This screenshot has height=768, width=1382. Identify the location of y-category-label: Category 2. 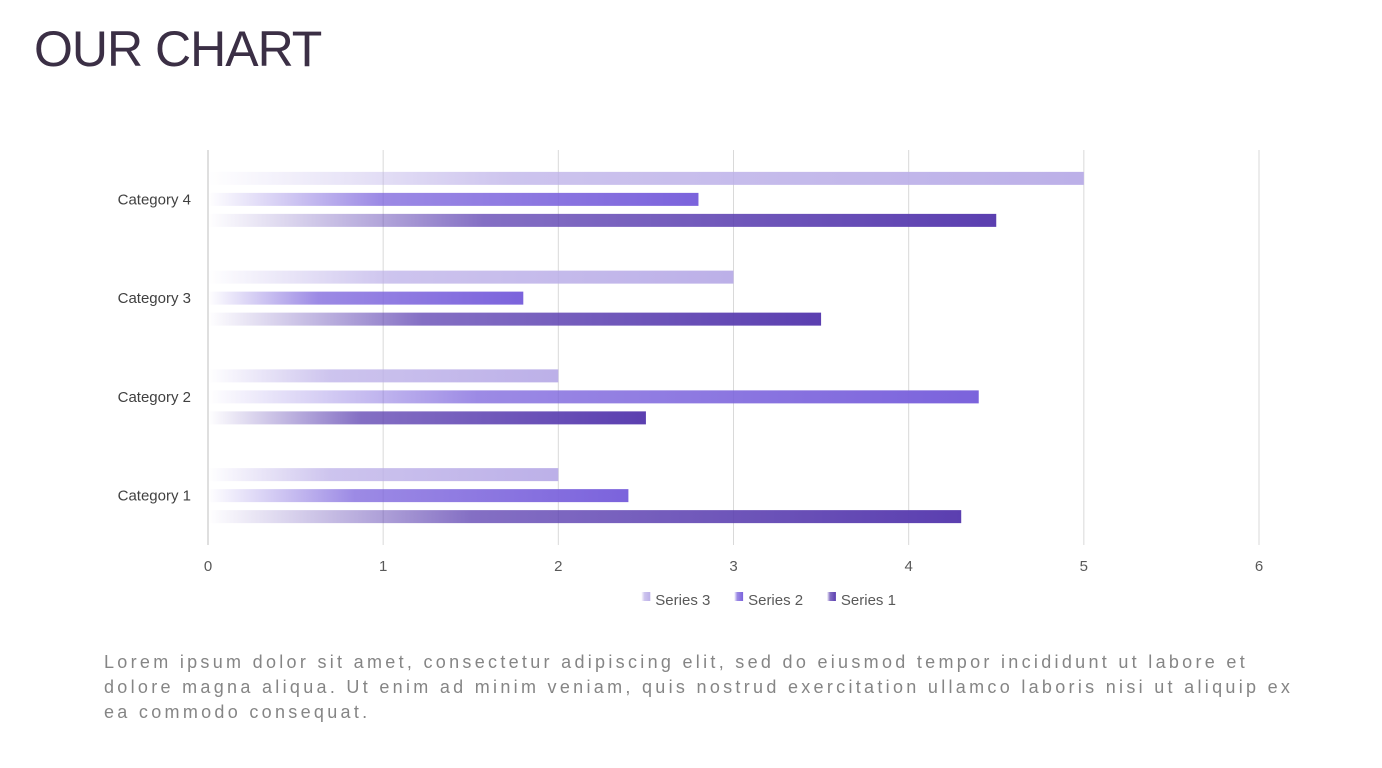
(154, 397).